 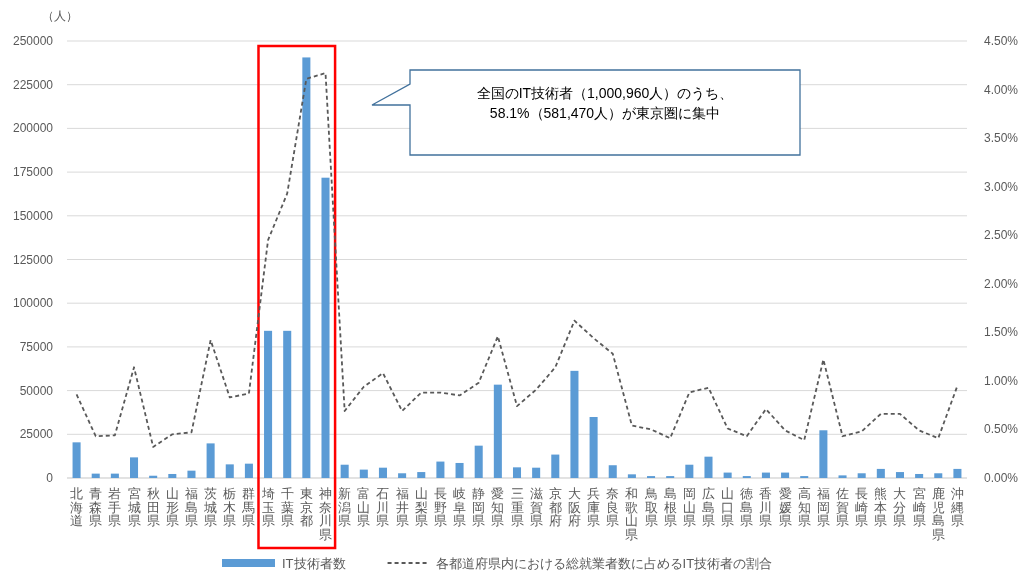 What do you see at coordinates (33, 259) in the screenshot?
I see `y-tick-label: 125000` at bounding box center [33, 259].